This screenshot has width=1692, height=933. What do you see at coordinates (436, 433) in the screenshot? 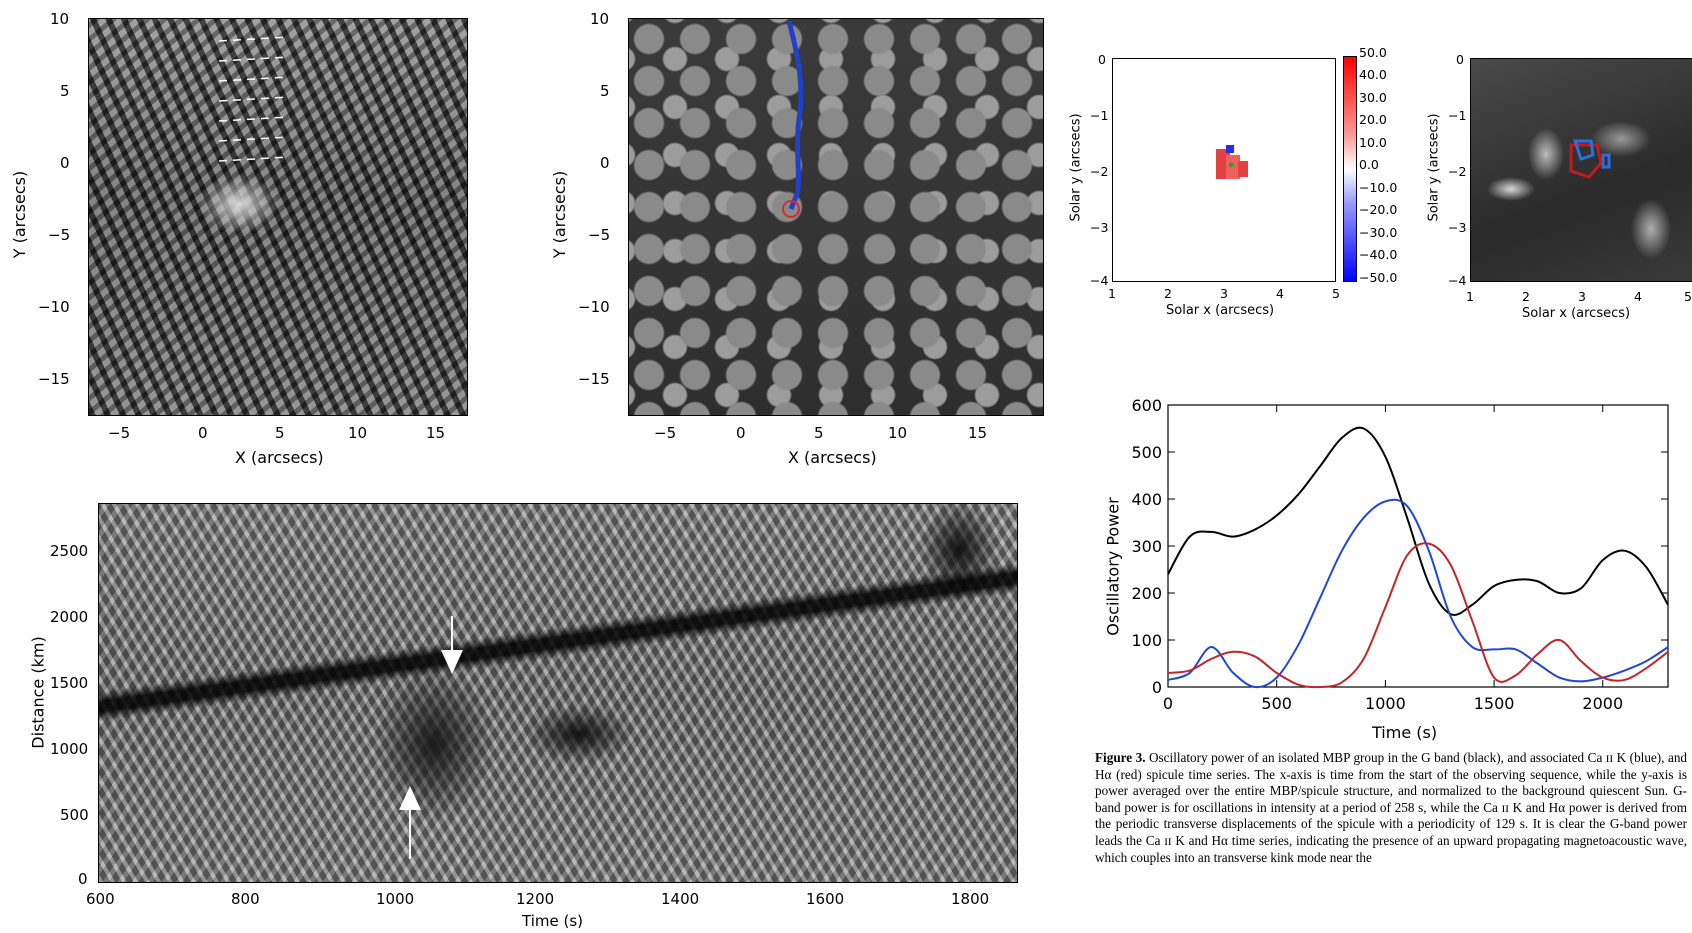
I see `panel-a-xtick: 15` at bounding box center [436, 433].